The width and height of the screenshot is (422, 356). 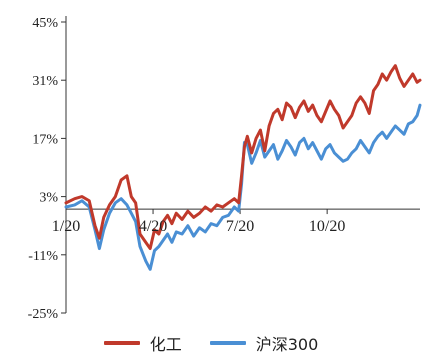 I want to click on y-tick-label: 17%, so click(x=45, y=139).